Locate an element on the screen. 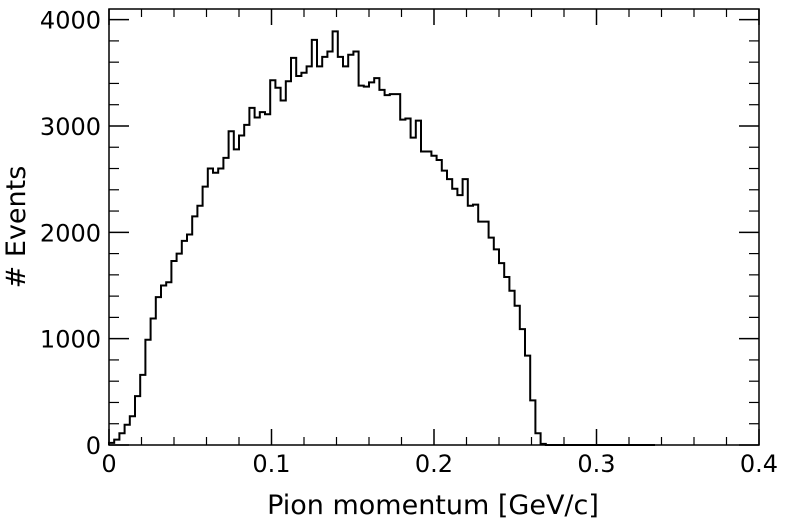  x-tick-label: 0.4 is located at coordinates (759, 464).